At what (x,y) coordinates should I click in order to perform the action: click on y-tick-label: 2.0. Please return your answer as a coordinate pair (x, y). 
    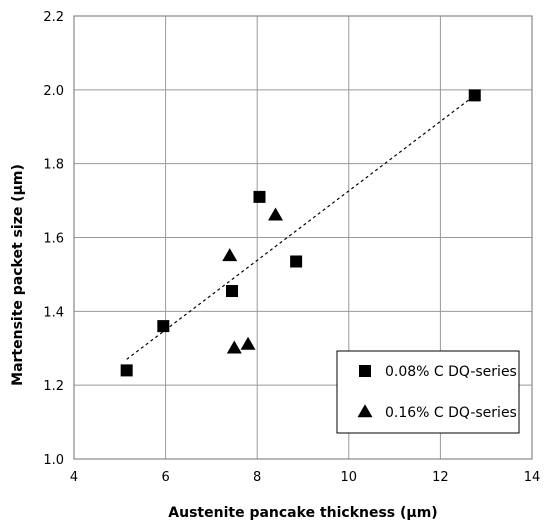
    Looking at the image, I should click on (53, 91).